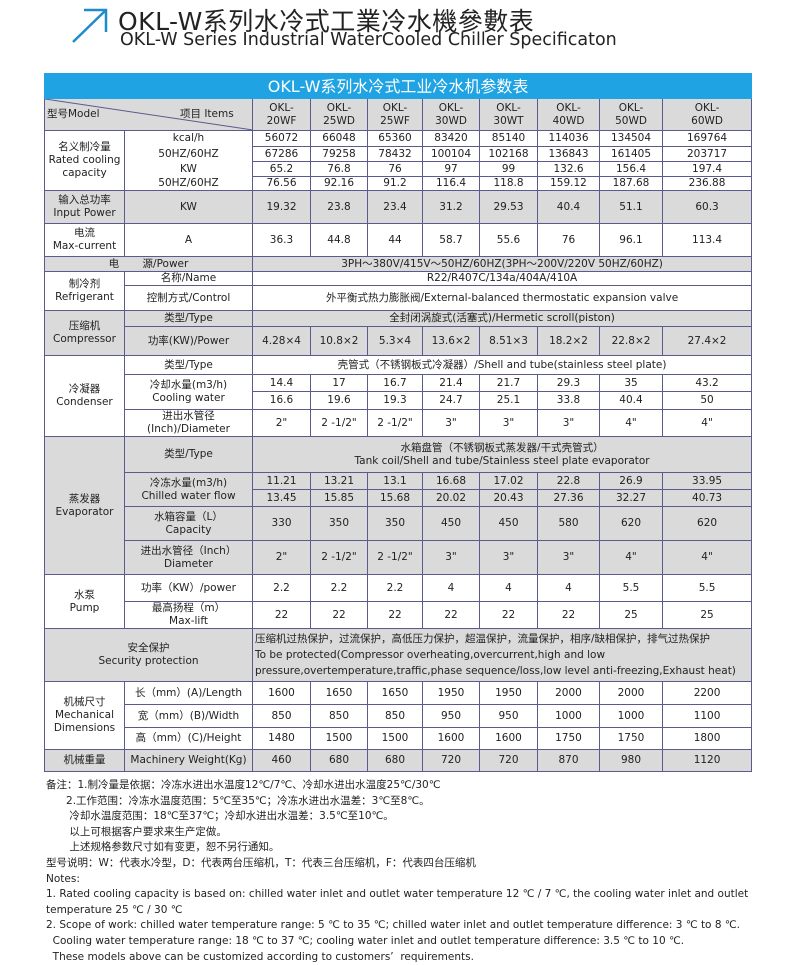  Describe the element at coordinates (451, 168) in the screenshot. I see `cell-text: 97` at that location.